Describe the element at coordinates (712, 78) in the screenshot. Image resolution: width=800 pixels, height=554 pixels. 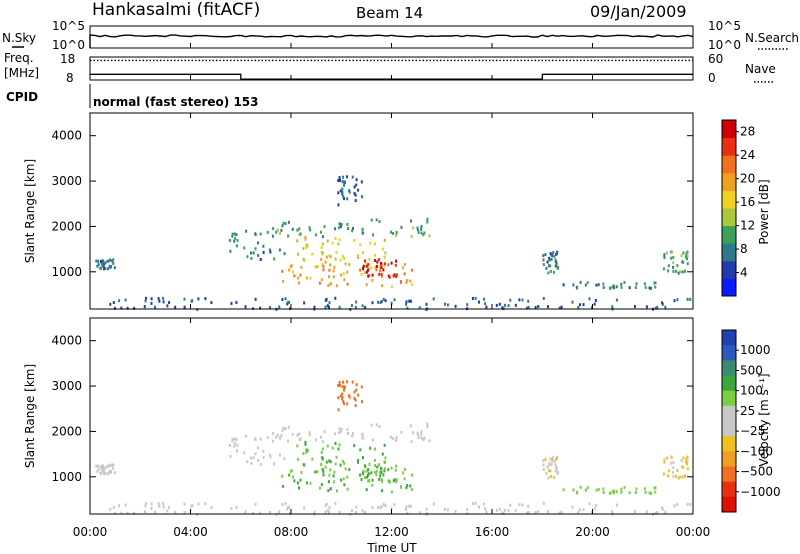
I see `nave-axis-bottom: 0` at that location.